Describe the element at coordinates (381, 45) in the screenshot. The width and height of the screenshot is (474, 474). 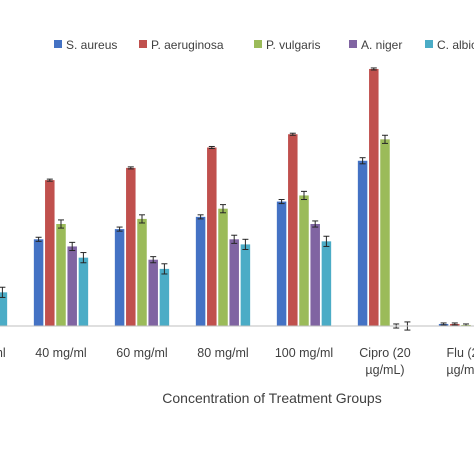
I see `legend-label: A. niger` at that location.